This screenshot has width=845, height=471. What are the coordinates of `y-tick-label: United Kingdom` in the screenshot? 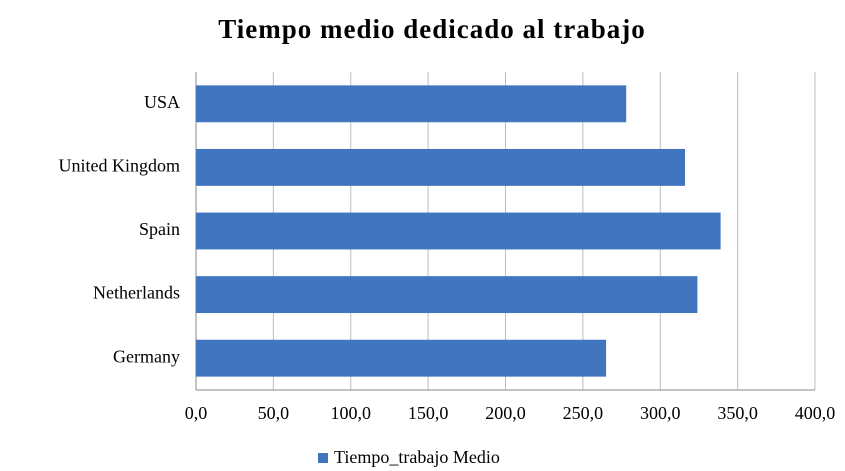 It's located at (120, 166).